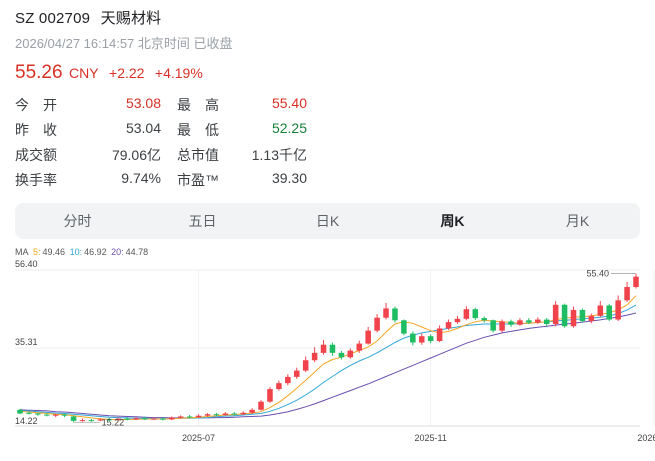 The image size is (655, 461). I want to click on stat-value-turnover-amount: 79.06亿, so click(136, 155).